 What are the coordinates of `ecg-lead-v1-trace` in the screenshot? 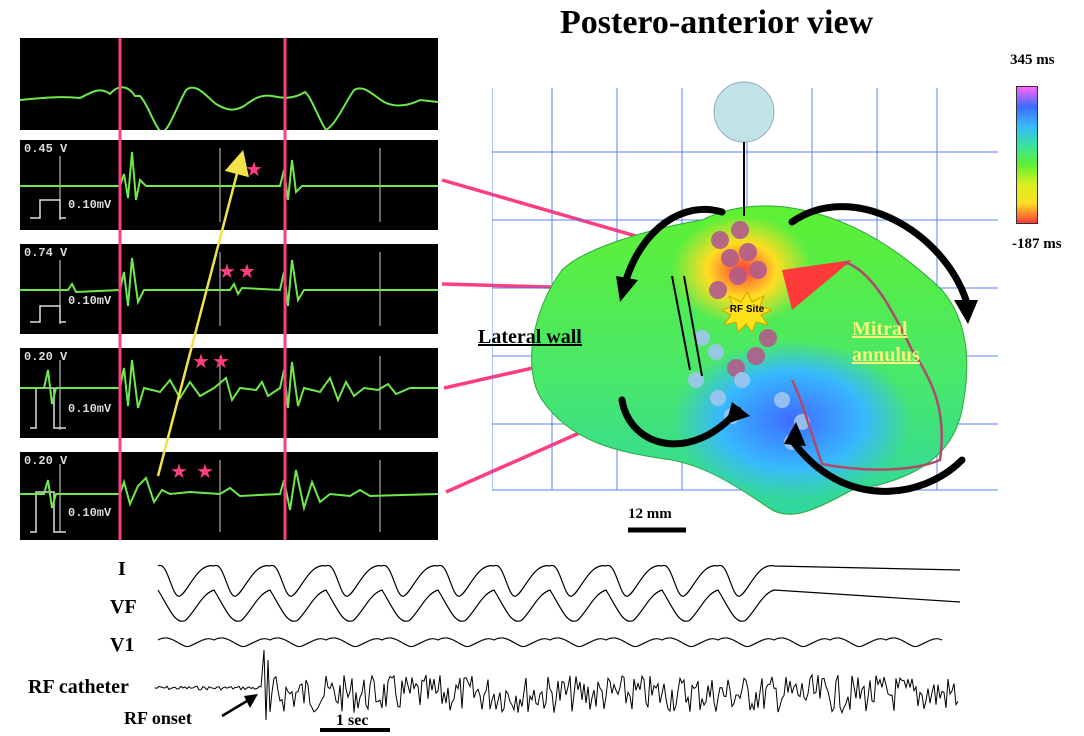 It's located at (550, 642).